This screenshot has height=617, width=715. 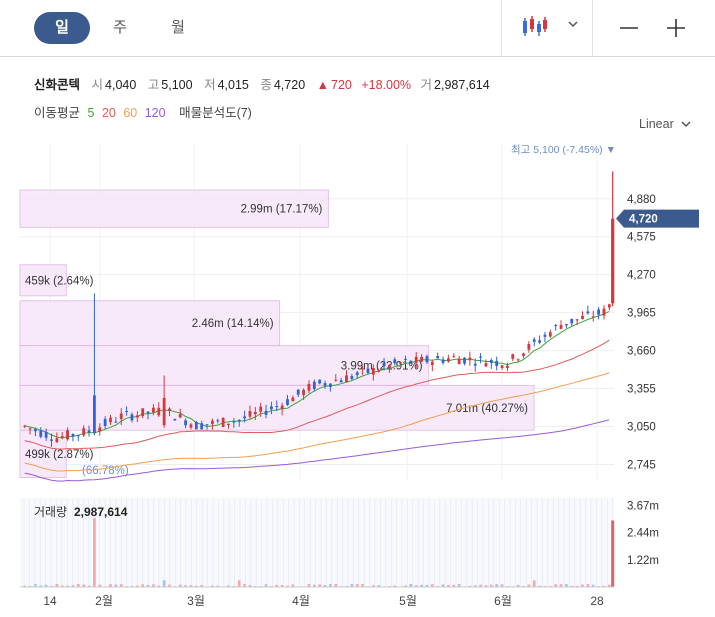 I want to click on moving-average-legend: 이동평균 5 20 60 120 매물분석도(7), so click(x=145, y=111).